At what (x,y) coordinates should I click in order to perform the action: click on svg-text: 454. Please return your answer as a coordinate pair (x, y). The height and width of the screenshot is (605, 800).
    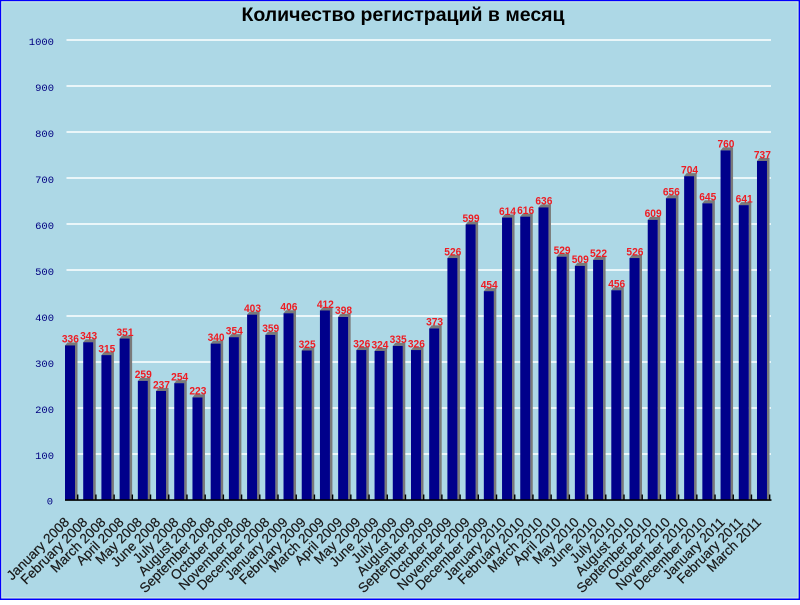
    Looking at the image, I should click on (490, 285).